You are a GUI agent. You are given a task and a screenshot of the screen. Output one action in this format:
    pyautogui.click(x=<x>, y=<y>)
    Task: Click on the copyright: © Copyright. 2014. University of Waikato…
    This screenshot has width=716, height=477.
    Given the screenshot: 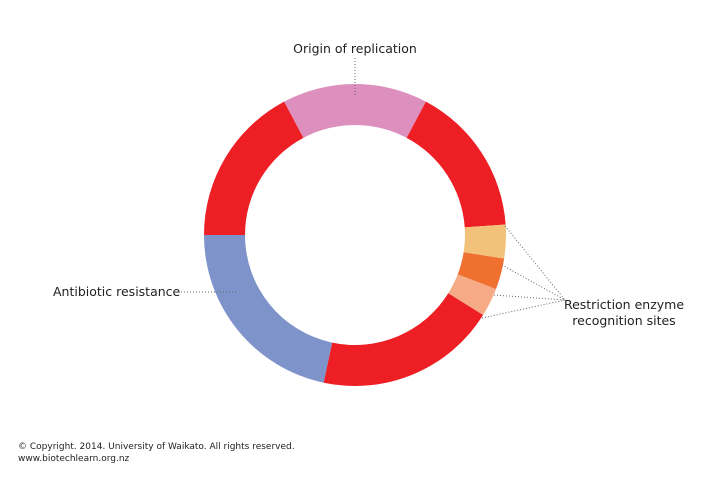 What is the action you would take?
    pyautogui.click(x=156, y=447)
    